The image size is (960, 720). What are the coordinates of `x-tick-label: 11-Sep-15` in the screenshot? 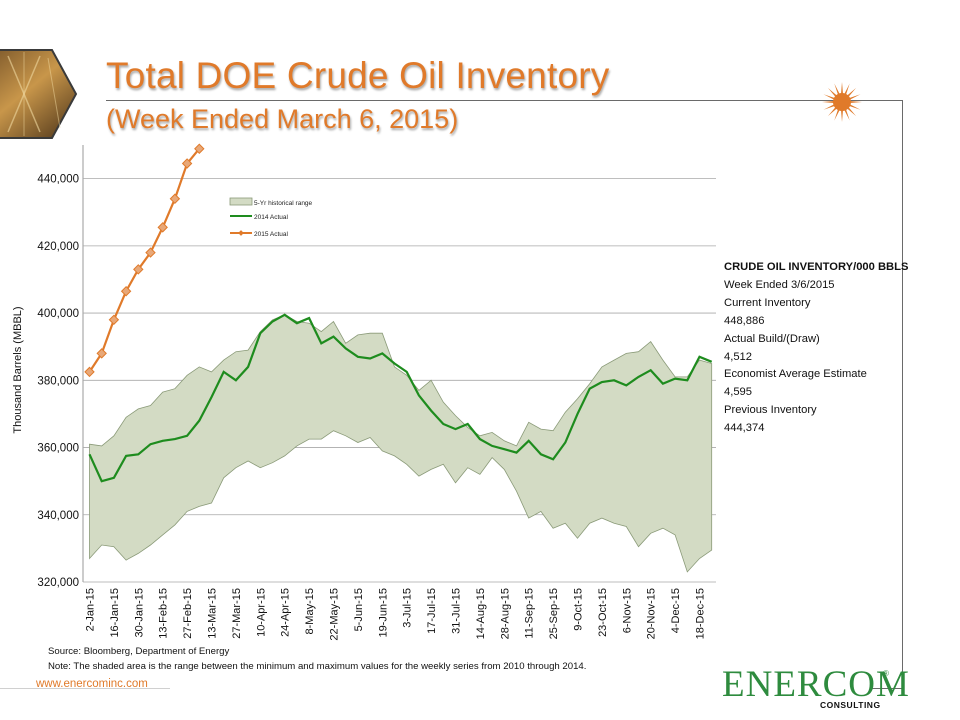 It's located at (530, 613).